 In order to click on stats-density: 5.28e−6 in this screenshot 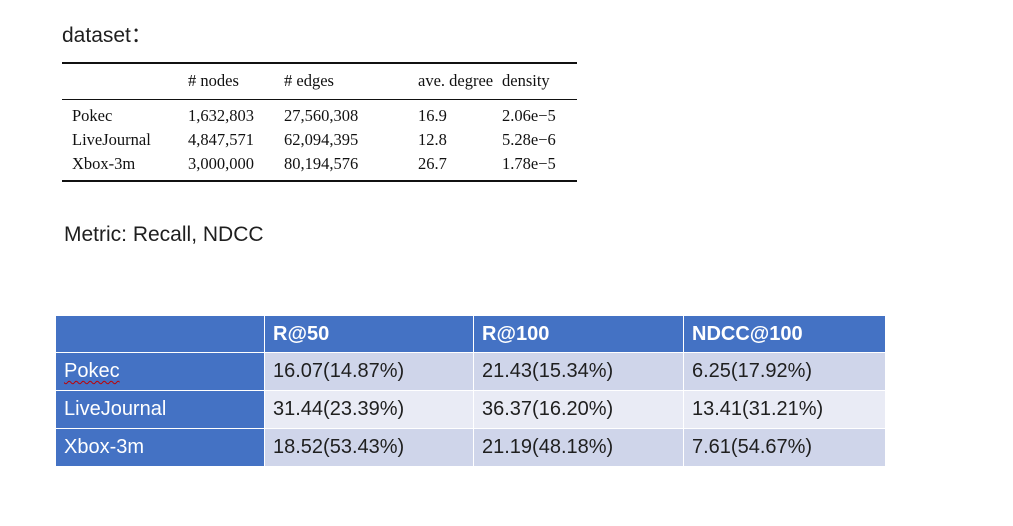, I will do `click(529, 139)`.